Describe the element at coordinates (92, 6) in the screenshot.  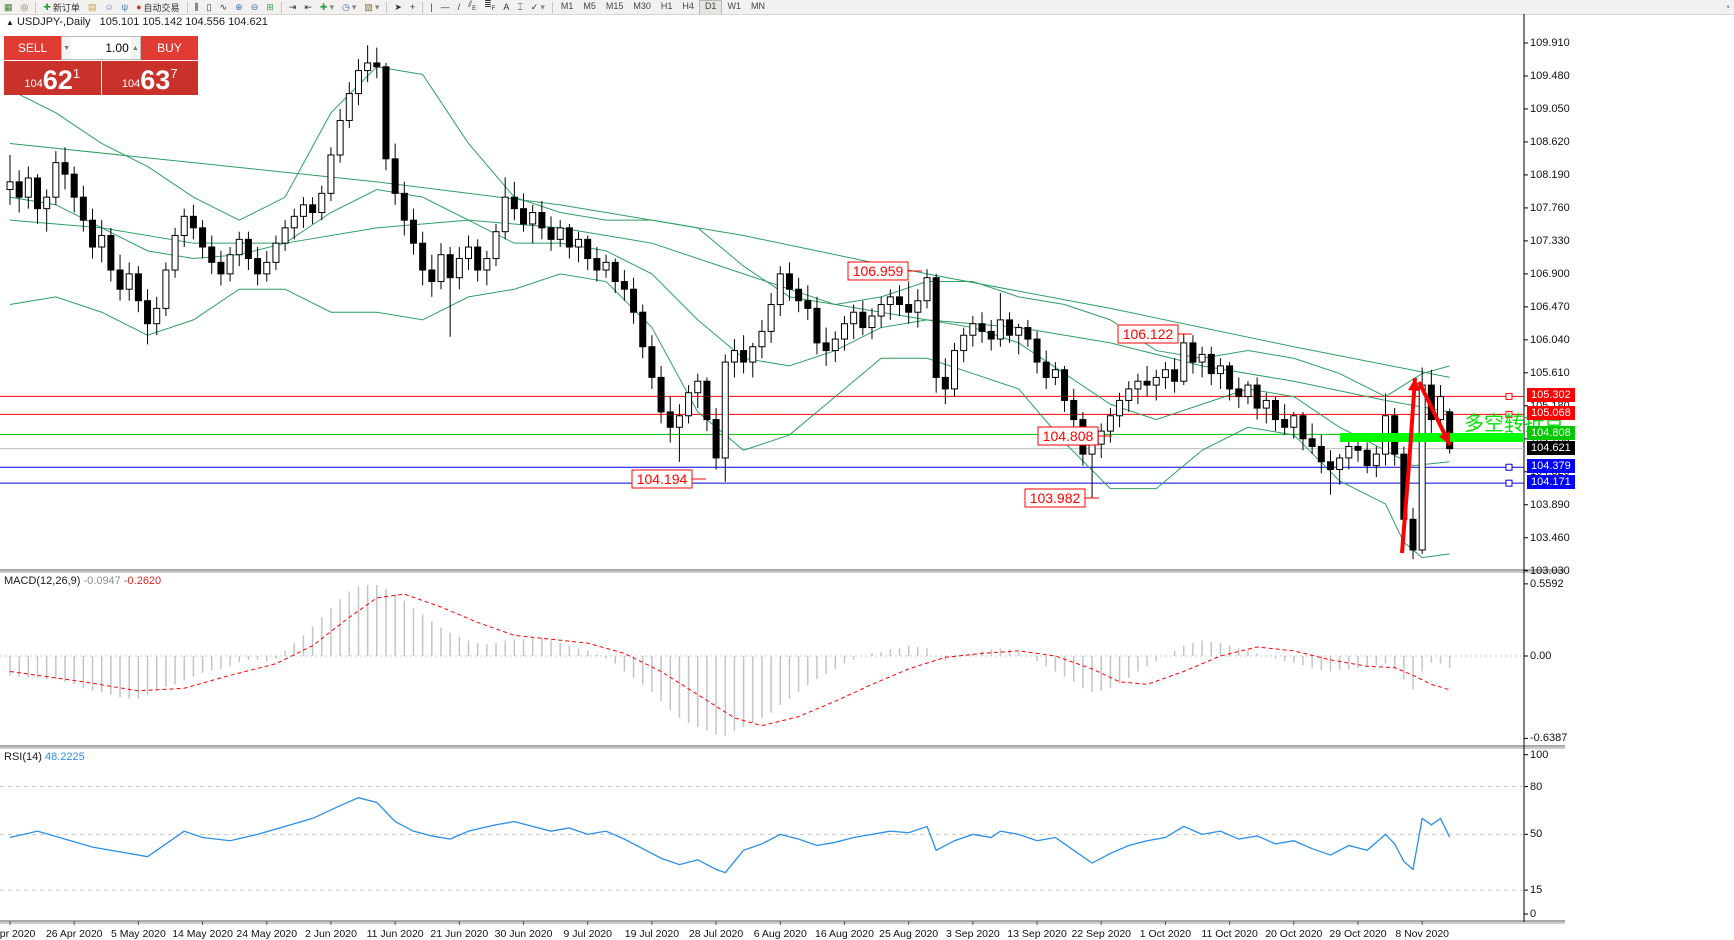
I see `history-center-icon: ▤` at that location.